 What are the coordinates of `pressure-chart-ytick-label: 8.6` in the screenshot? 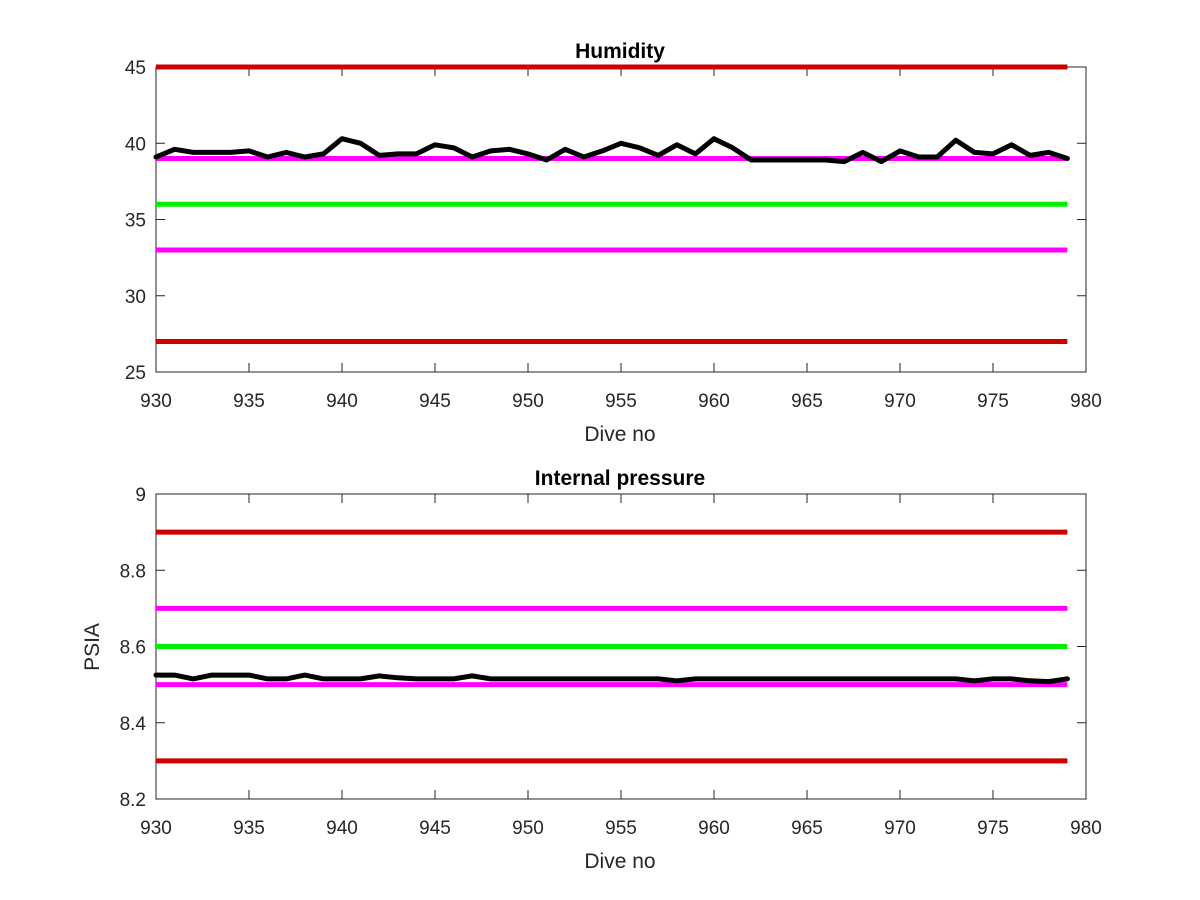 It's located at (133, 648).